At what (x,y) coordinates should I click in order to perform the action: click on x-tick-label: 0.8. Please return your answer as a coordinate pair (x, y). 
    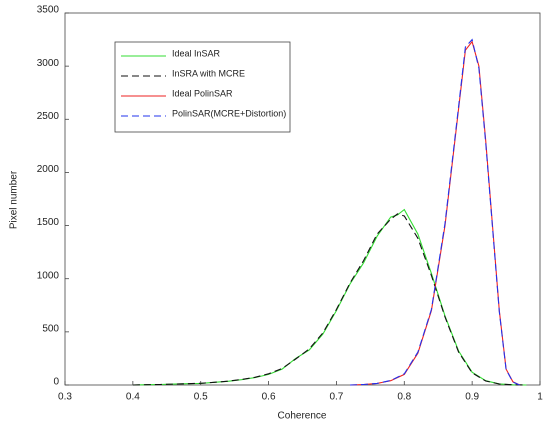
    Looking at the image, I should click on (404, 397).